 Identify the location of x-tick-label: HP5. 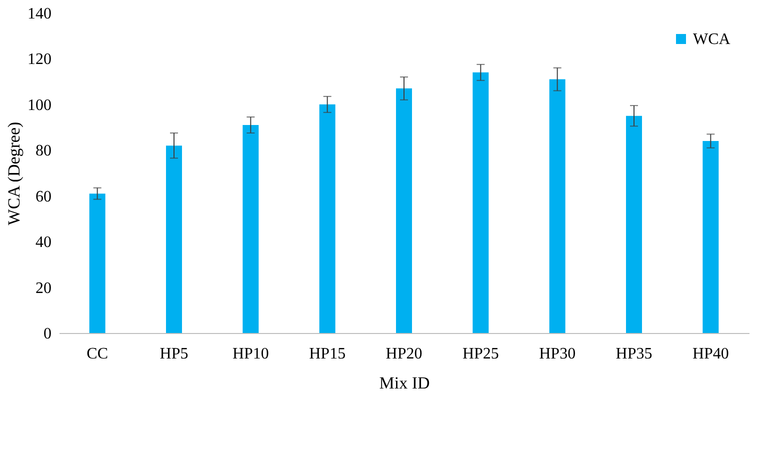
(174, 354).